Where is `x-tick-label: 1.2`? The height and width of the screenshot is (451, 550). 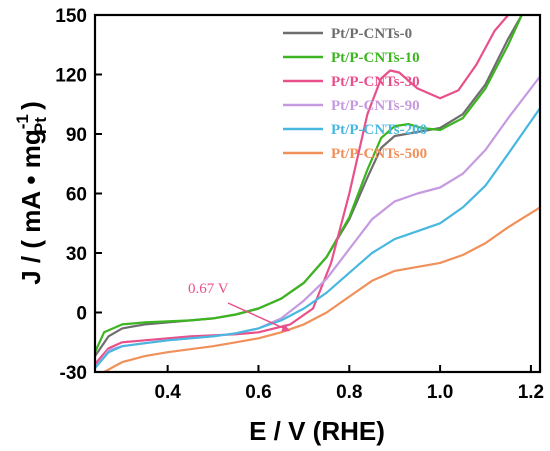
x-tick-label: 1.2 is located at coordinates (531, 392).